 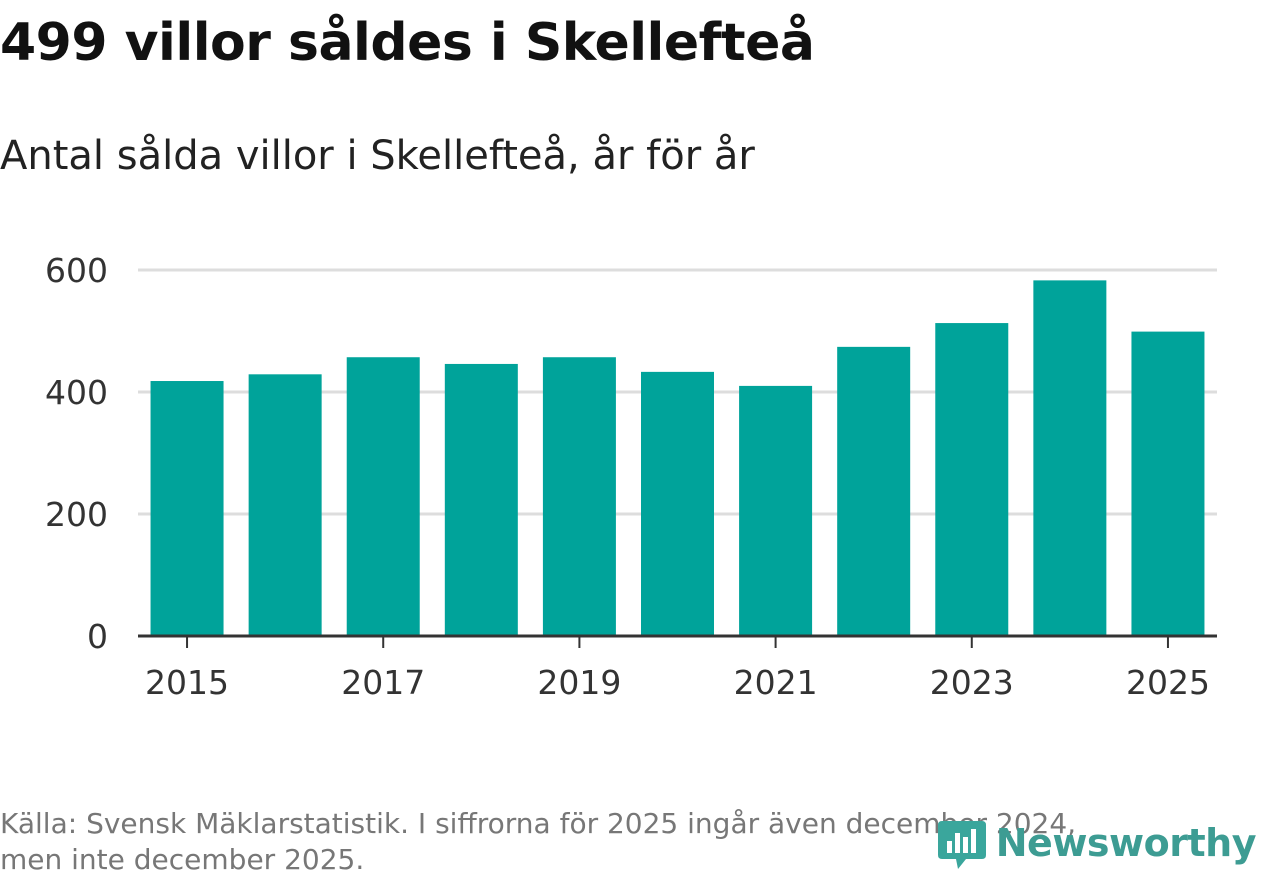 What do you see at coordinates (677, 669) in the screenshot?
I see `x-axis-ticks: 2015 2017 2019 2021 2023 2025` at bounding box center [677, 669].